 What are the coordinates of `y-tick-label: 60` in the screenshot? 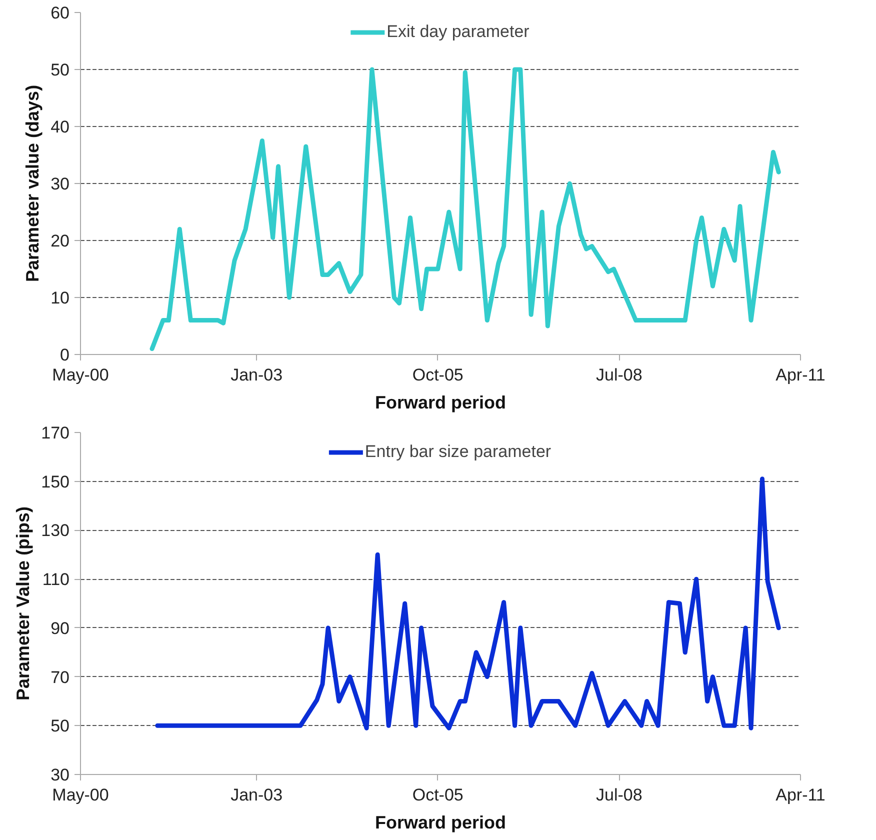 It's located at (60, 13).